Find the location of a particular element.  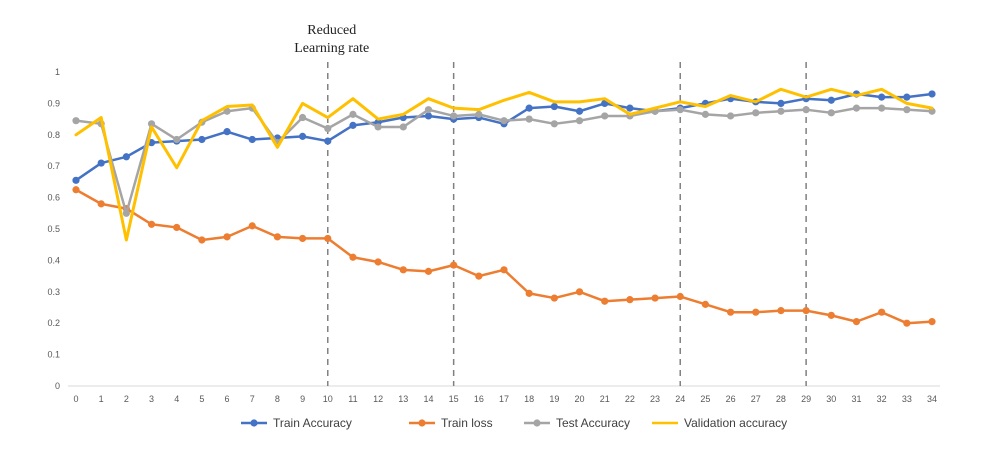

x-tick-label: 6 is located at coordinates (227, 399).